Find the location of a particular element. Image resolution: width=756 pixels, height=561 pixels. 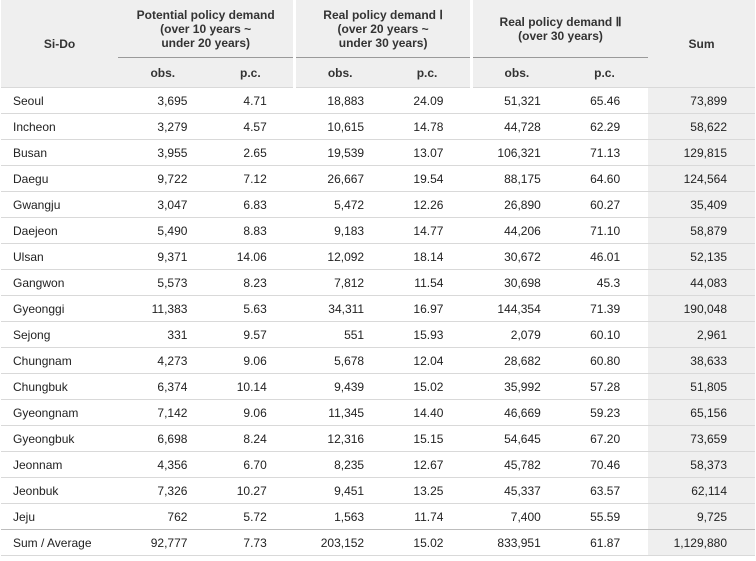

cell-real1-obs: 19,539 is located at coordinates (339, 152).